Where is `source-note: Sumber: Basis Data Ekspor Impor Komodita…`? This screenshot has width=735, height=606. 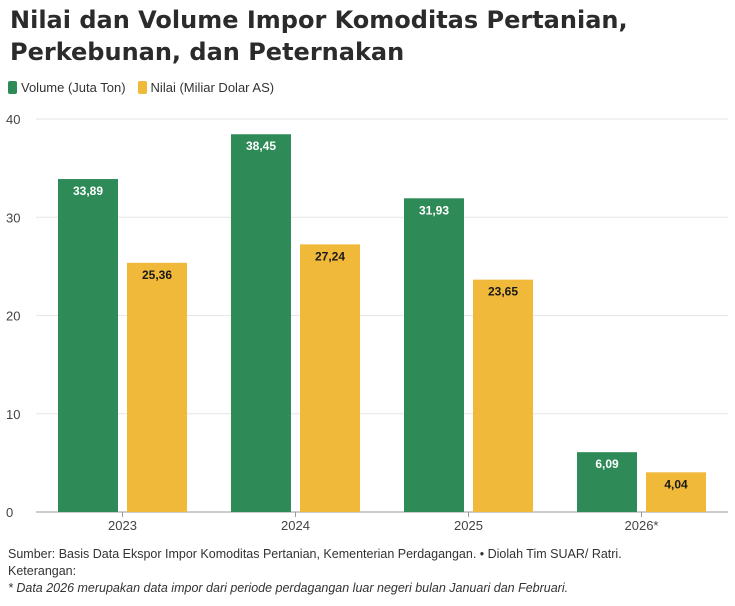 source-note: Sumber: Basis Data Ekspor Impor Komodita… is located at coordinates (315, 554).